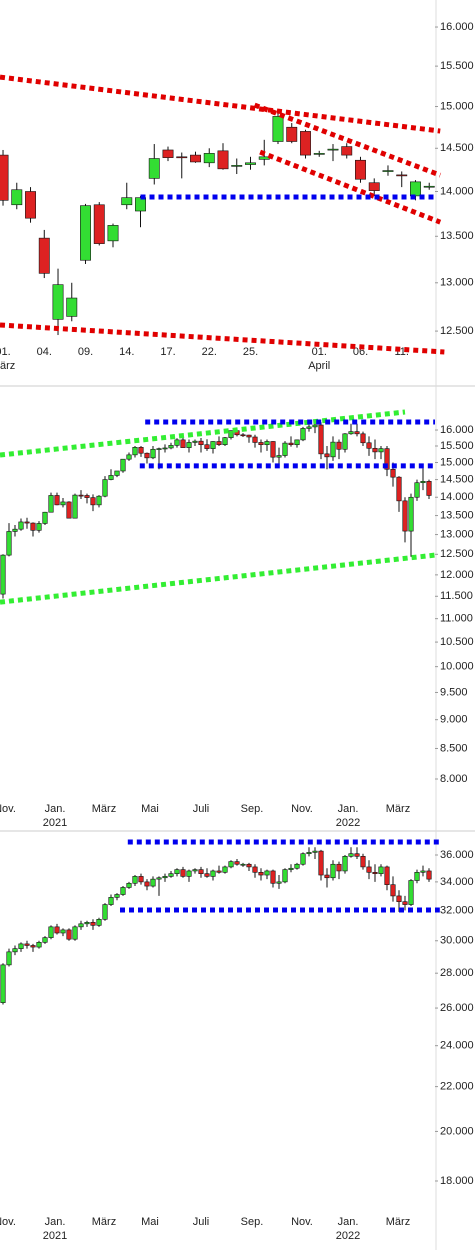  Describe the element at coordinates (104, 809) in the screenshot. I see `x-tick-label: März` at that location.